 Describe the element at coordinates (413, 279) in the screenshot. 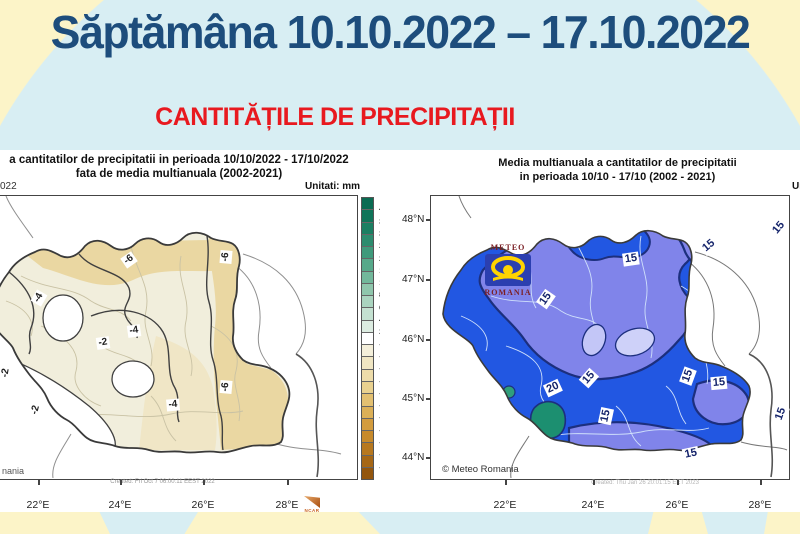

I see `y-tick-label: 47°N` at that location.